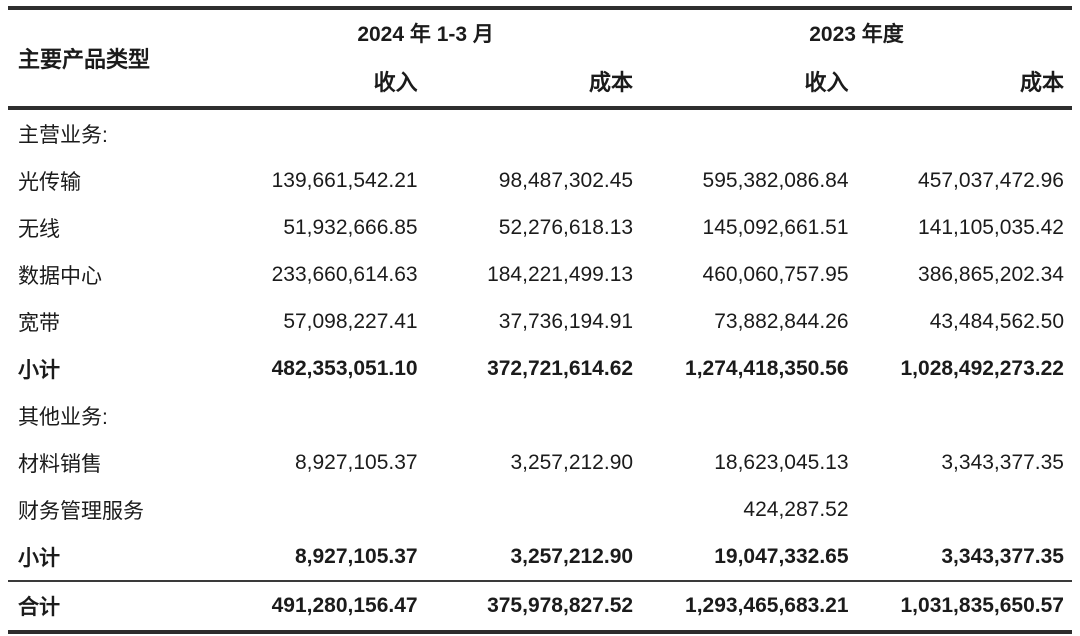 The width and height of the screenshot is (1080, 636). Describe the element at coordinates (781, 462) in the screenshot. I see `cell-value: 18,623,045.13` at that location.